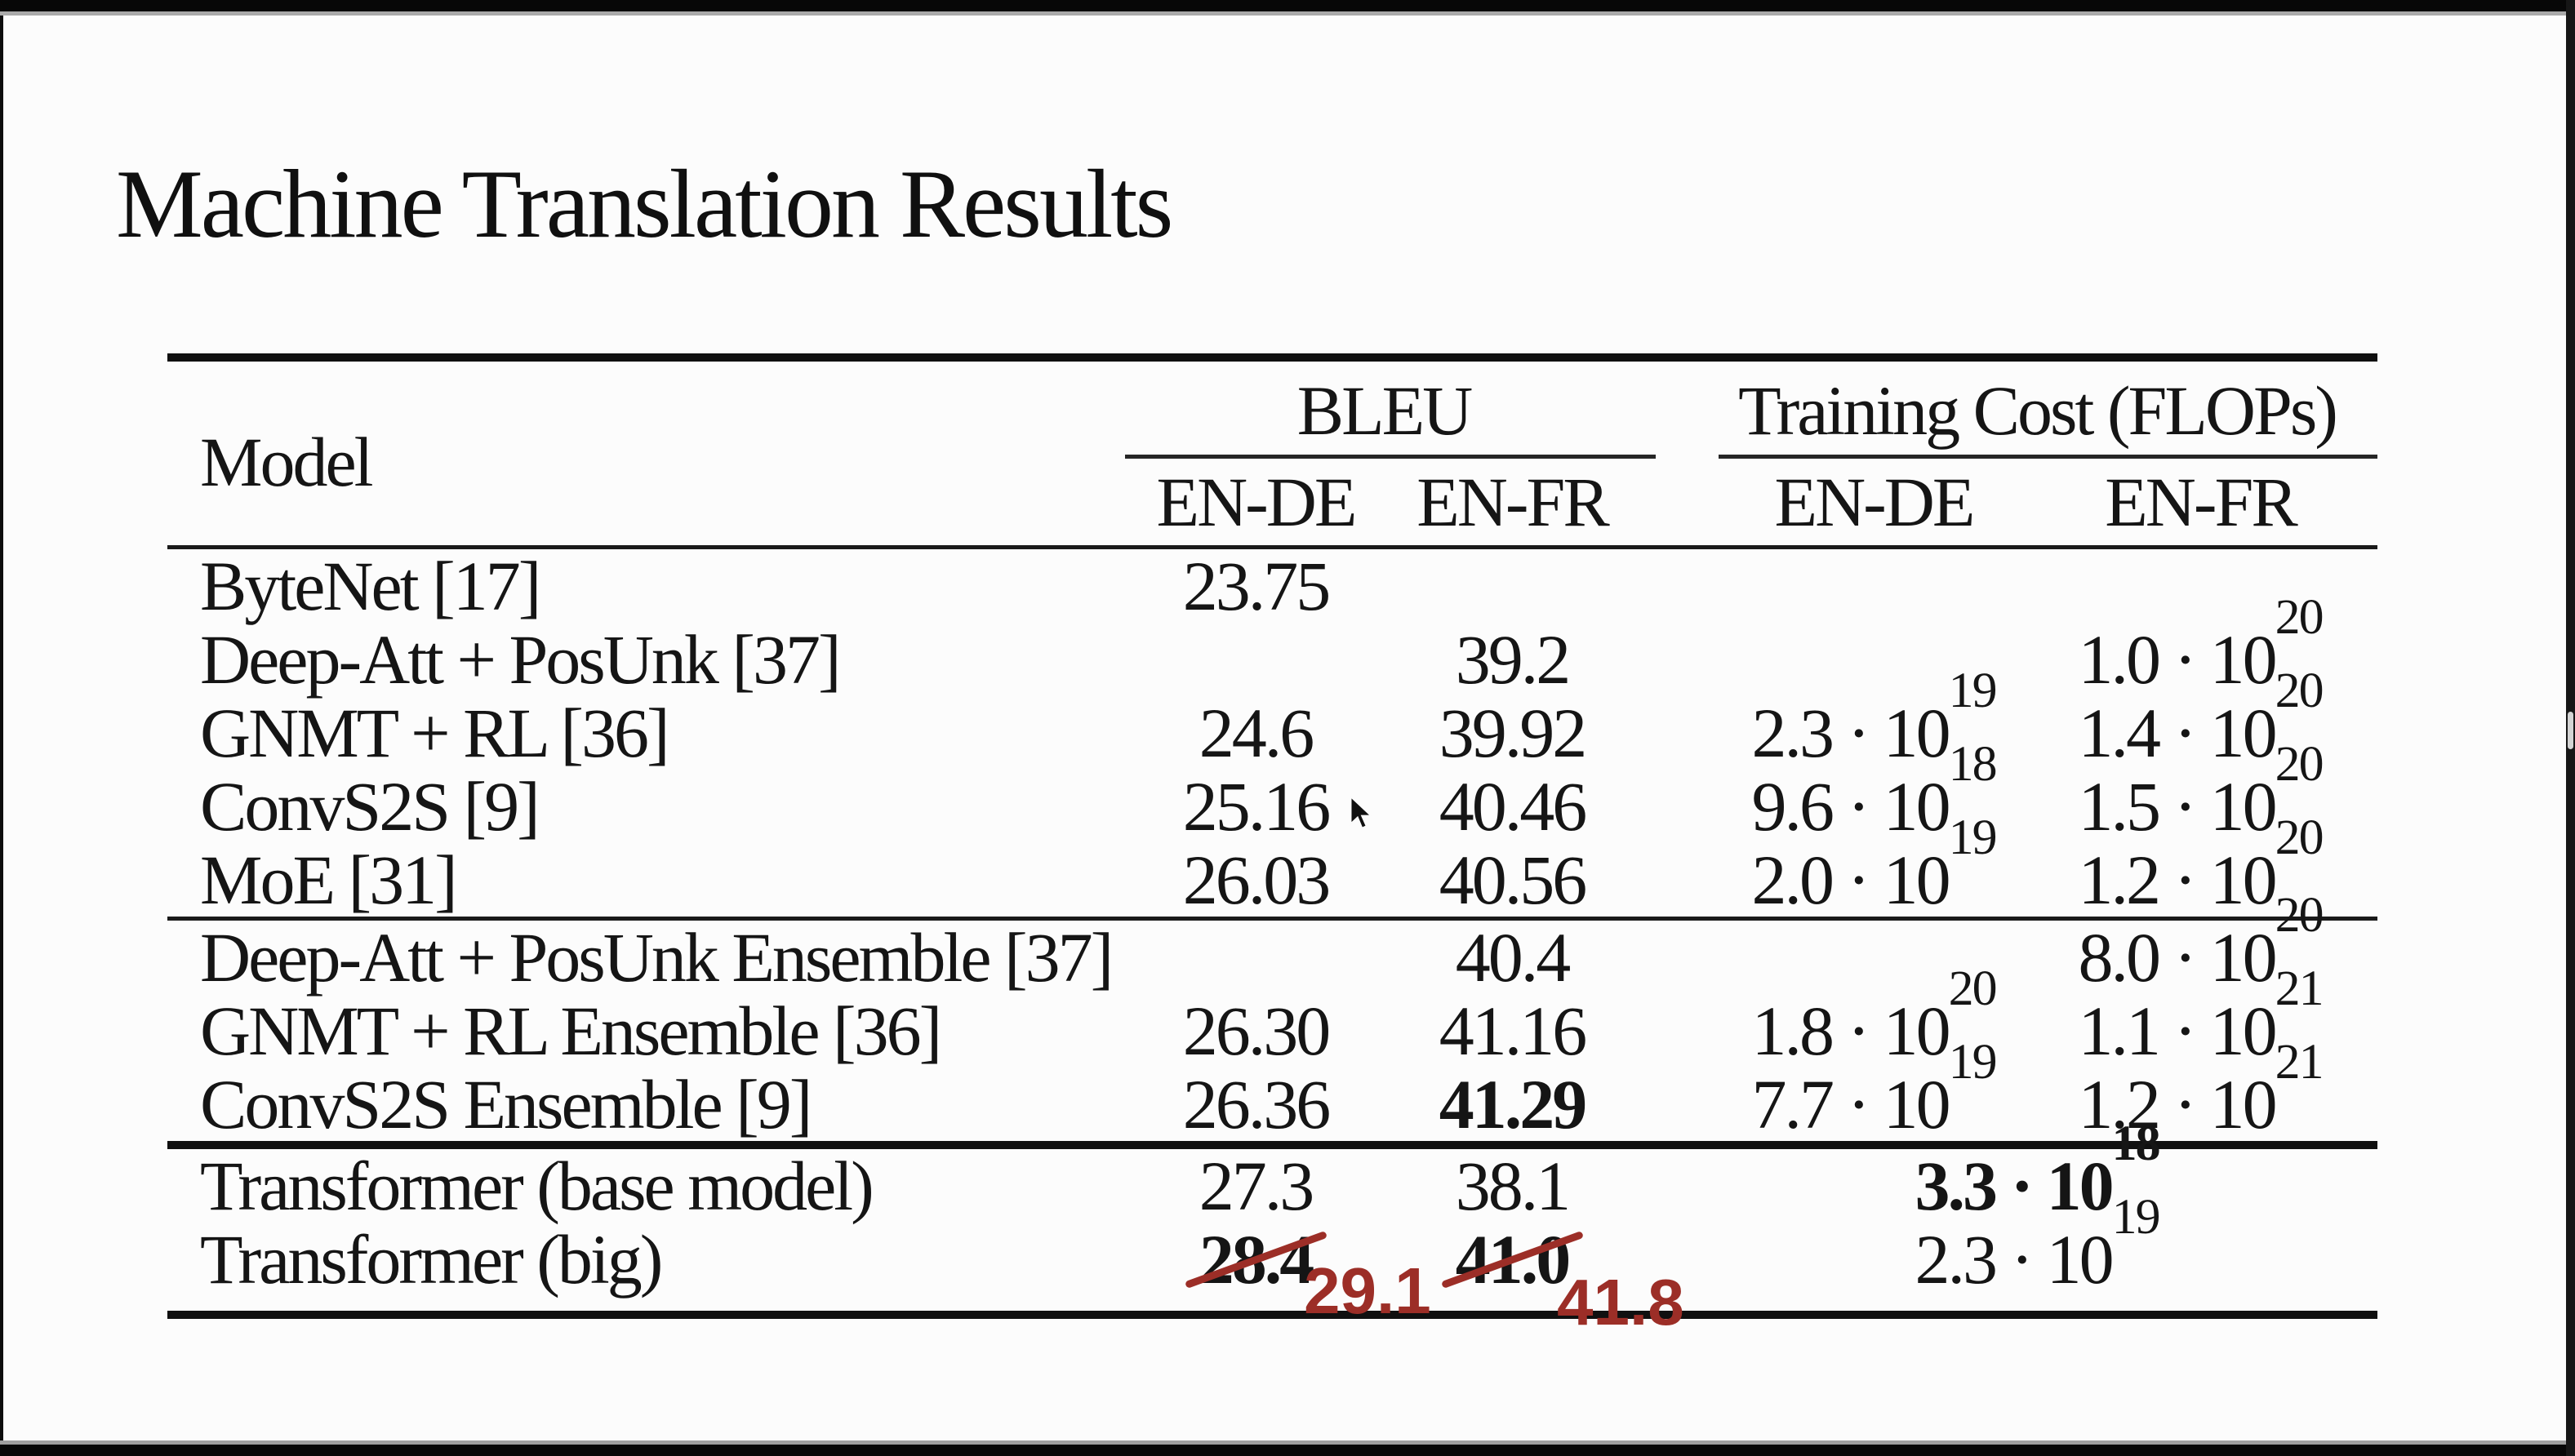 Image resolution: width=2575 pixels, height=1456 pixels. Describe the element at coordinates (1513, 659) in the screenshot. I see `value-bleu-enfr: 39.2` at that location.